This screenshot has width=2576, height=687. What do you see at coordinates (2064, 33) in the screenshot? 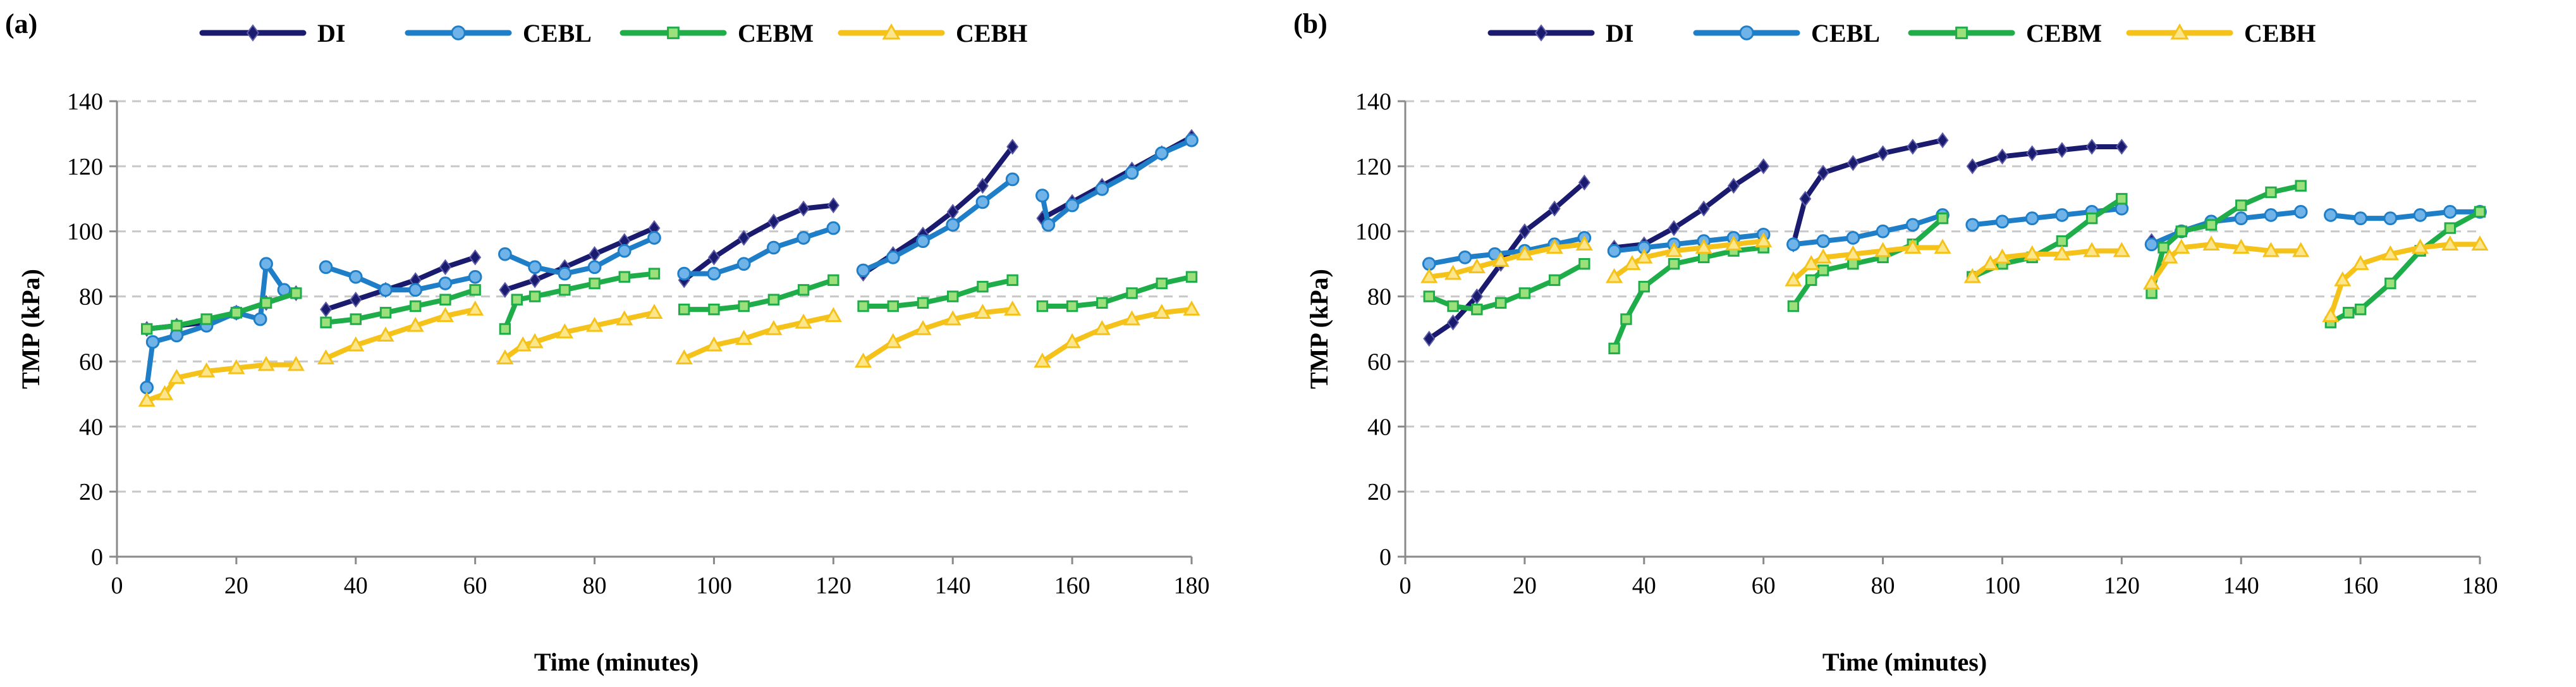
I see `legend-label: CEBM` at bounding box center [2064, 33].